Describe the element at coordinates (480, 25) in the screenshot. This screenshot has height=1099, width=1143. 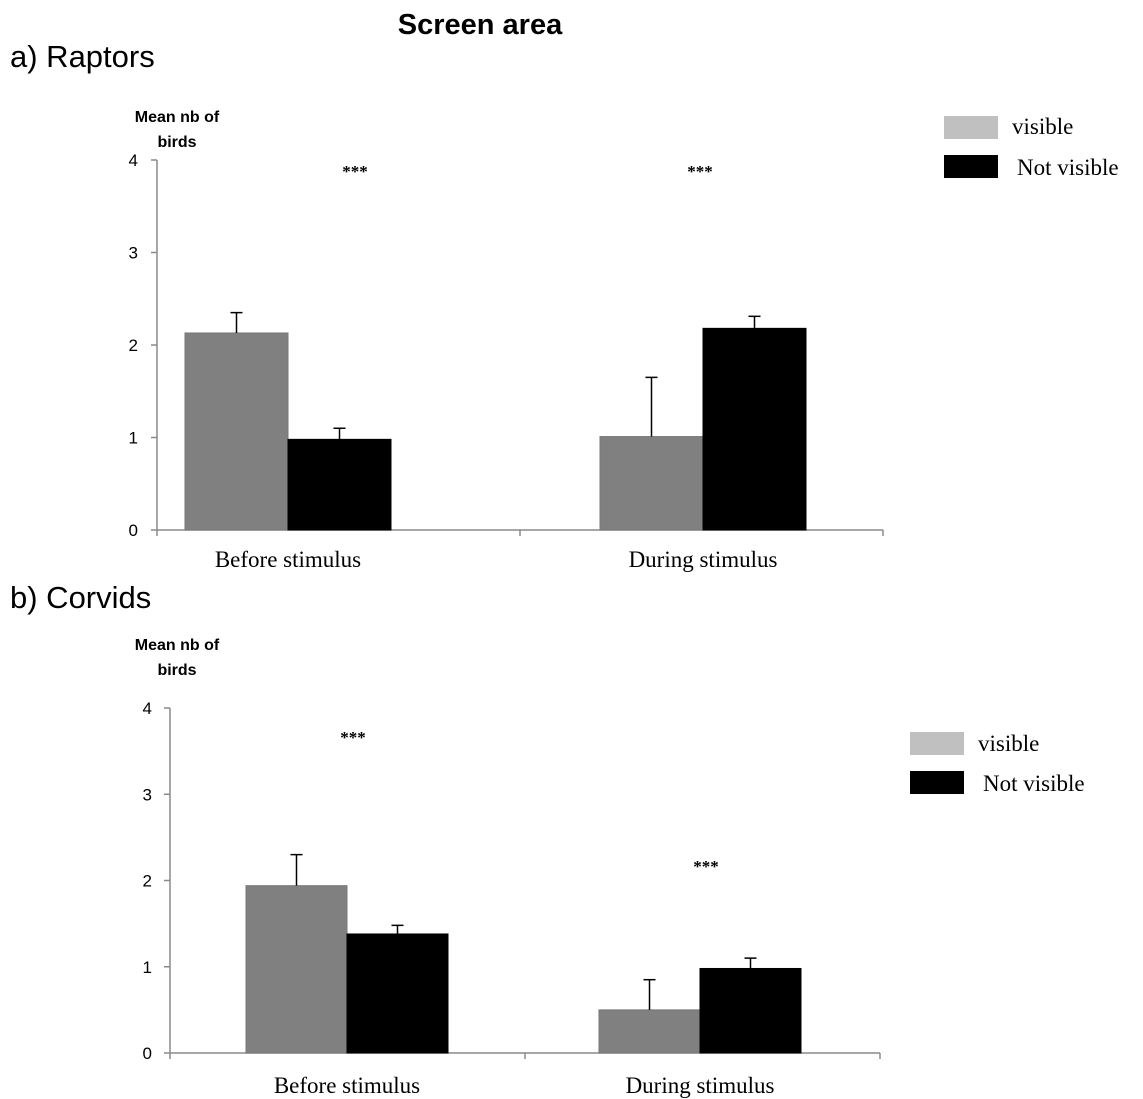
I see `figure-title: Screen area` at that location.